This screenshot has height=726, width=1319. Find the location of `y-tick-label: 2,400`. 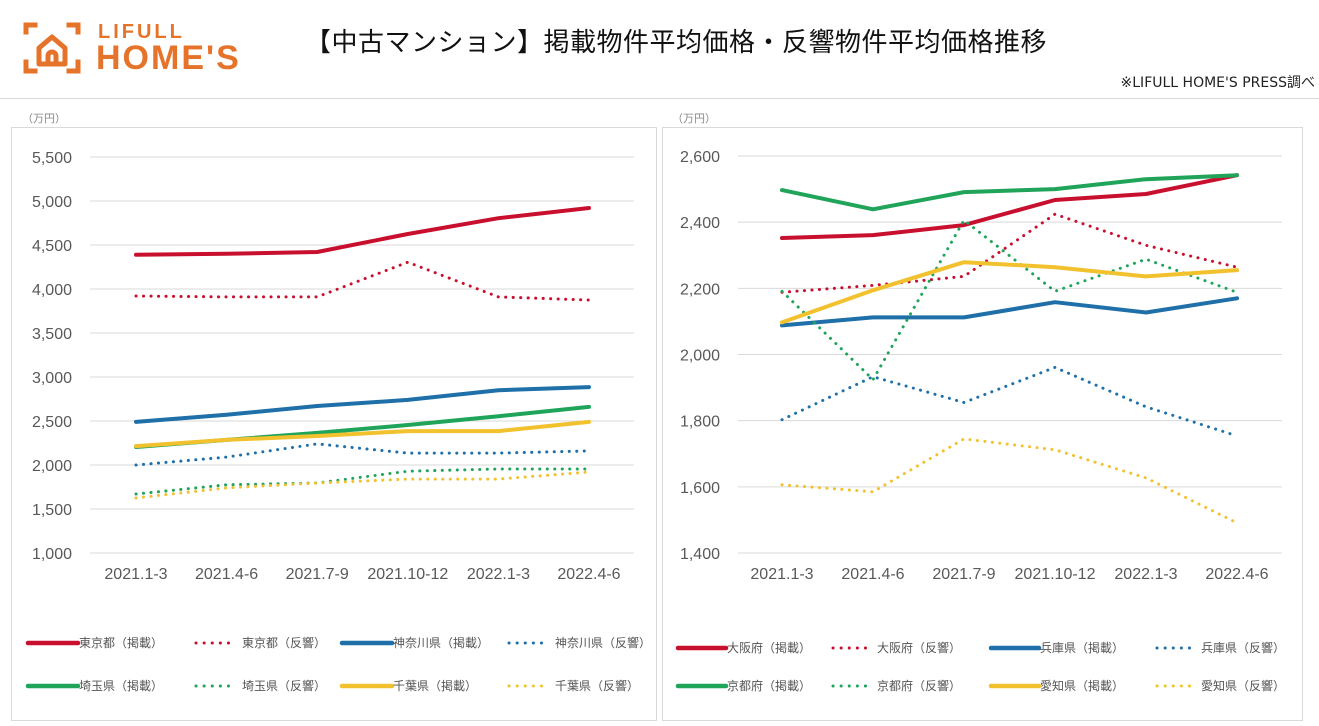

y-tick-label: 2,400 is located at coordinates (700, 223).